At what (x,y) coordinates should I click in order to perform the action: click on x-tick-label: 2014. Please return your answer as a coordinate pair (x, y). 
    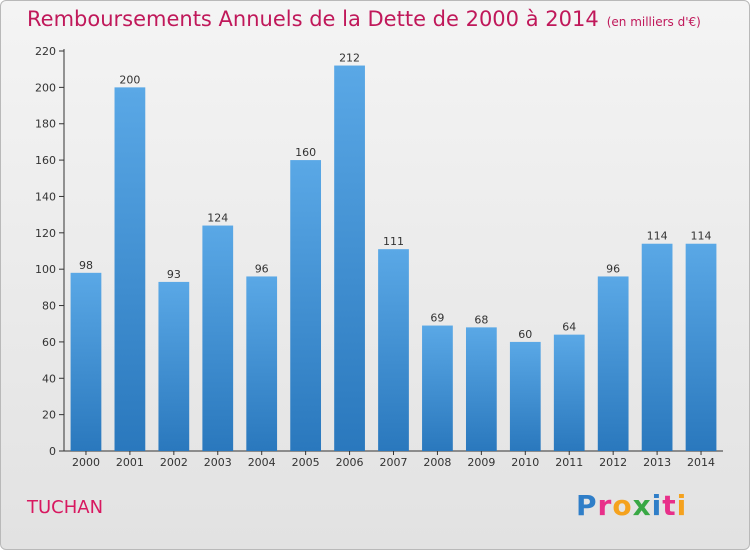
    Looking at the image, I should click on (701, 462).